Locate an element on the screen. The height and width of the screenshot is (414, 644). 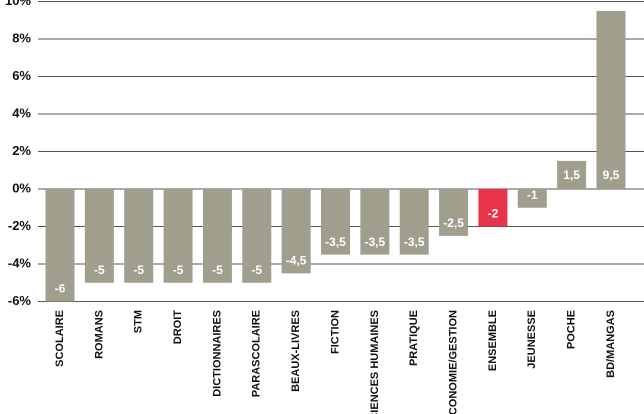
y-tick-label: 0% is located at coordinates (21, 187).